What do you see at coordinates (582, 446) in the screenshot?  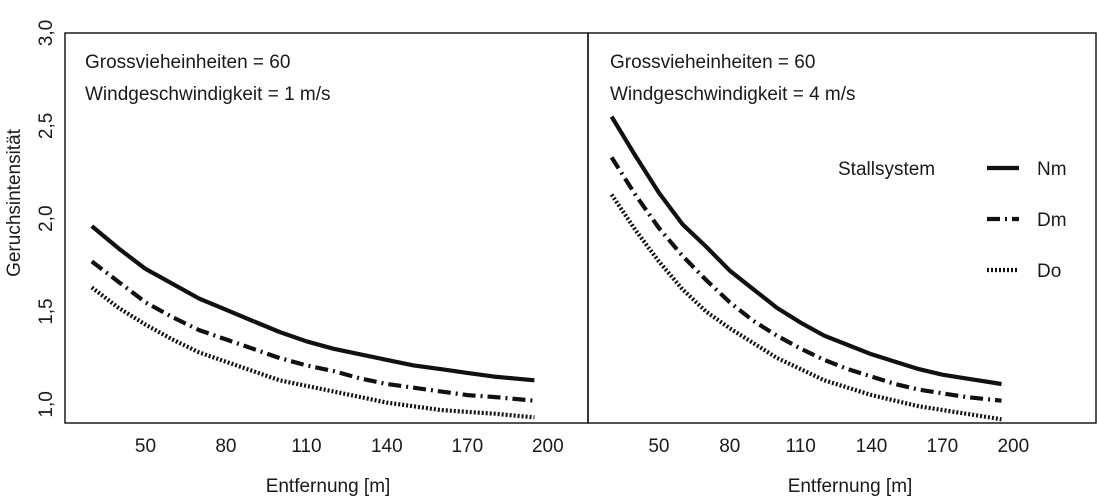 I see `x-ticks: 50 80 110 140 170 200 50 80 110 140 170 200` at bounding box center [582, 446].